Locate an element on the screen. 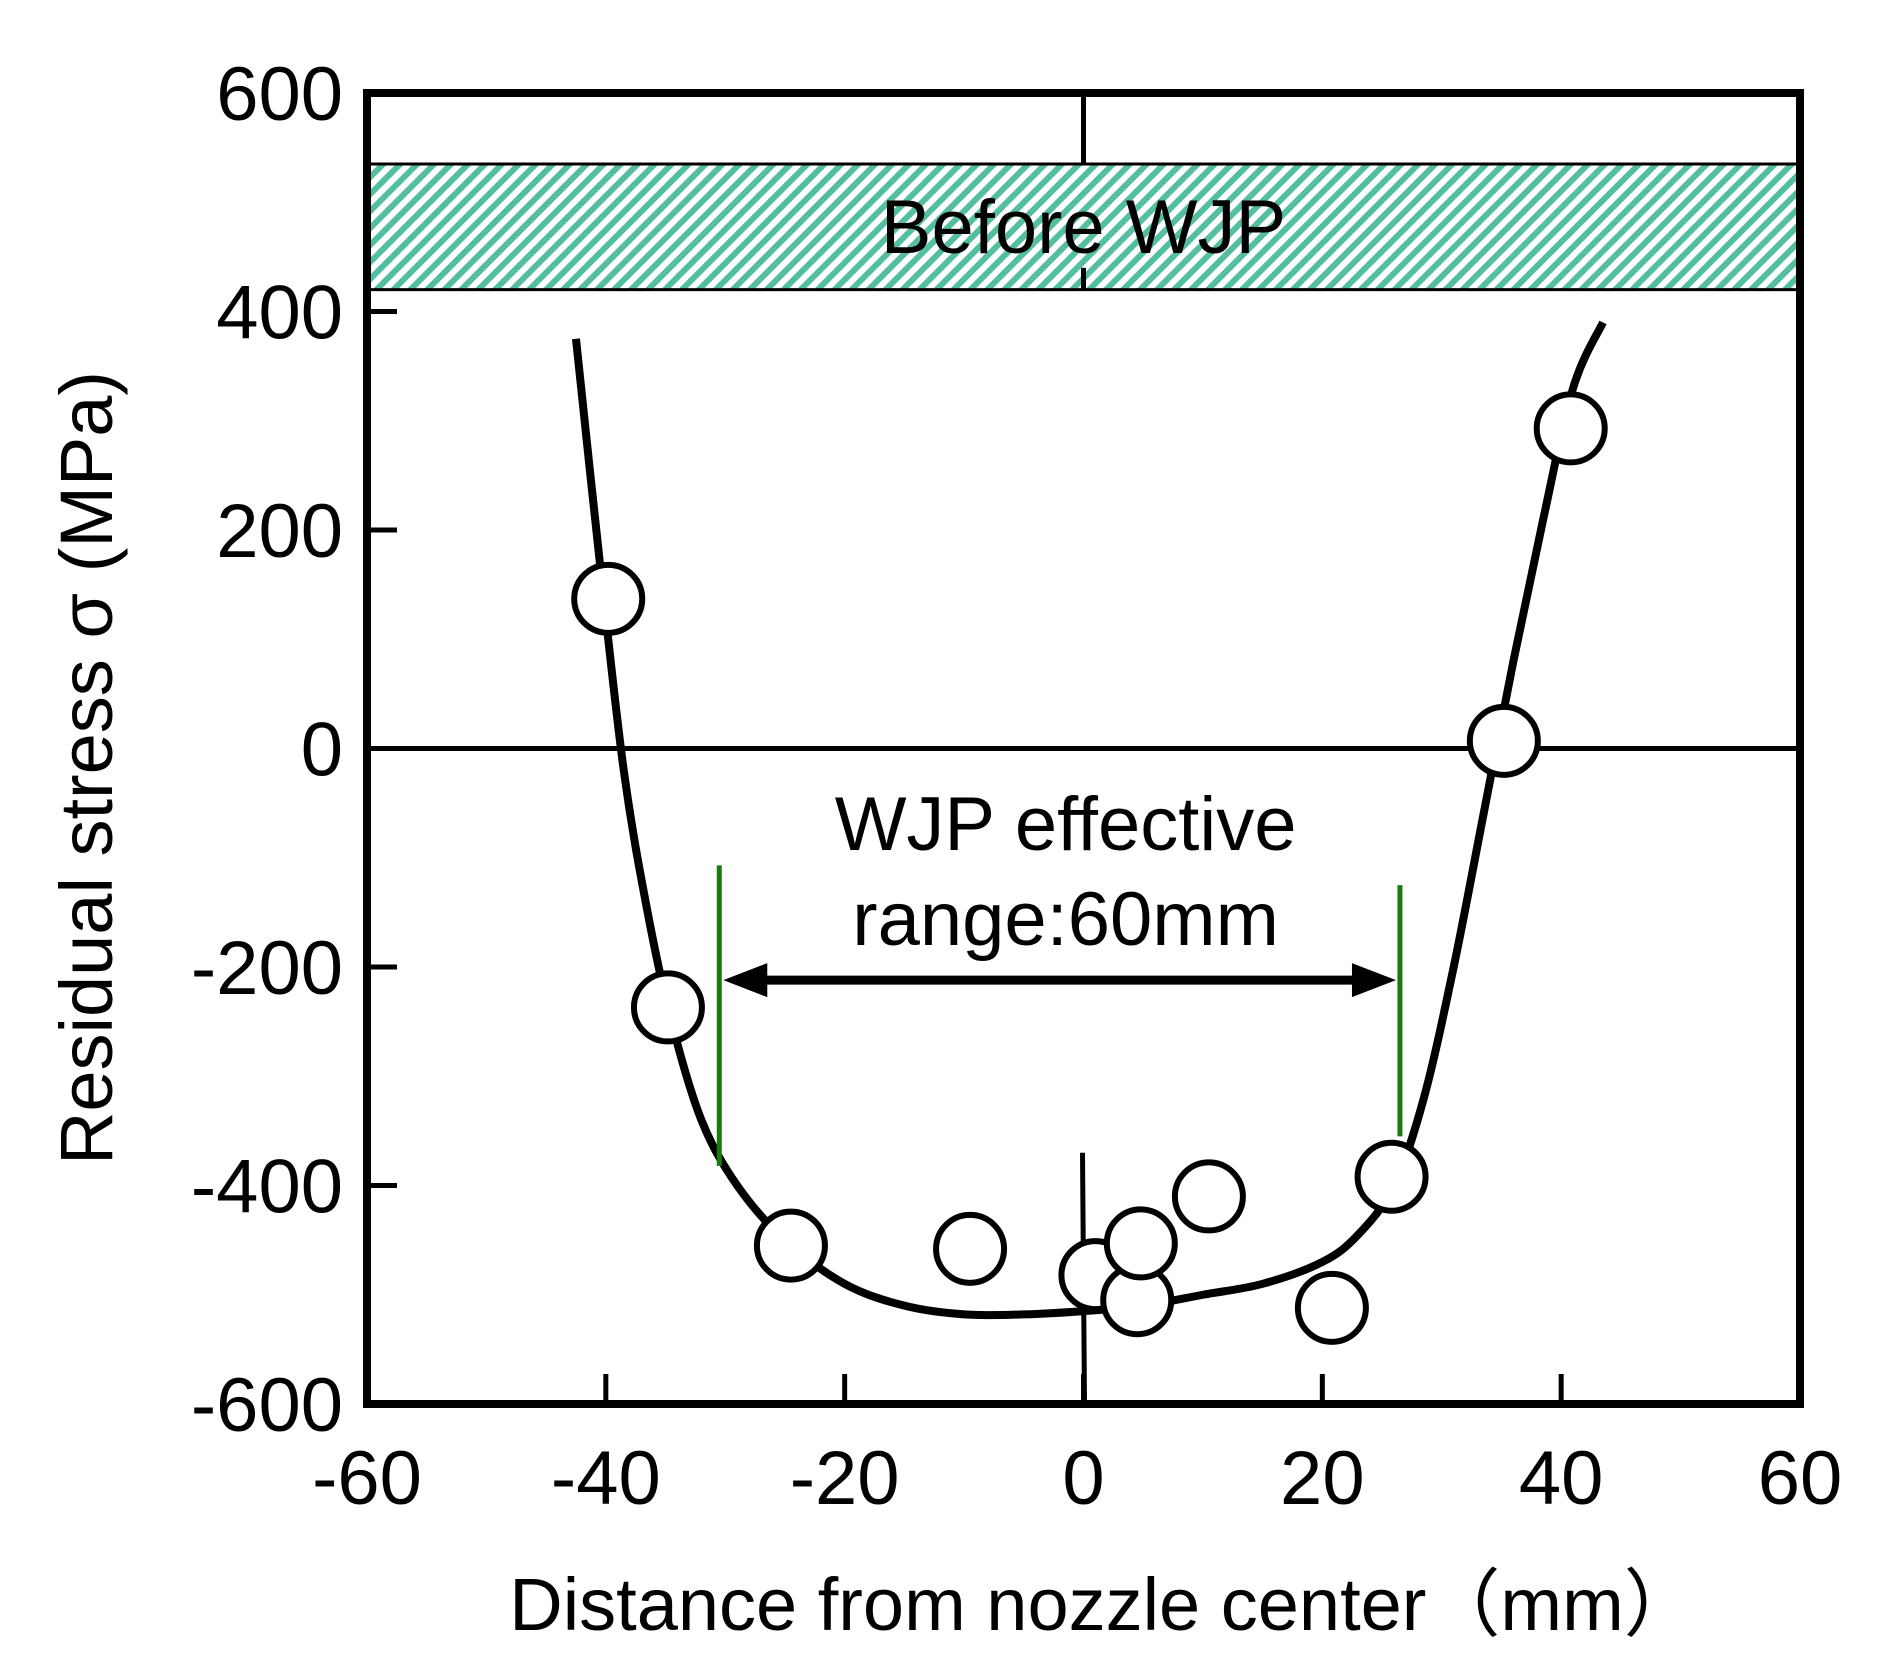  x-tick-label: 40 is located at coordinates (1561, 1478).